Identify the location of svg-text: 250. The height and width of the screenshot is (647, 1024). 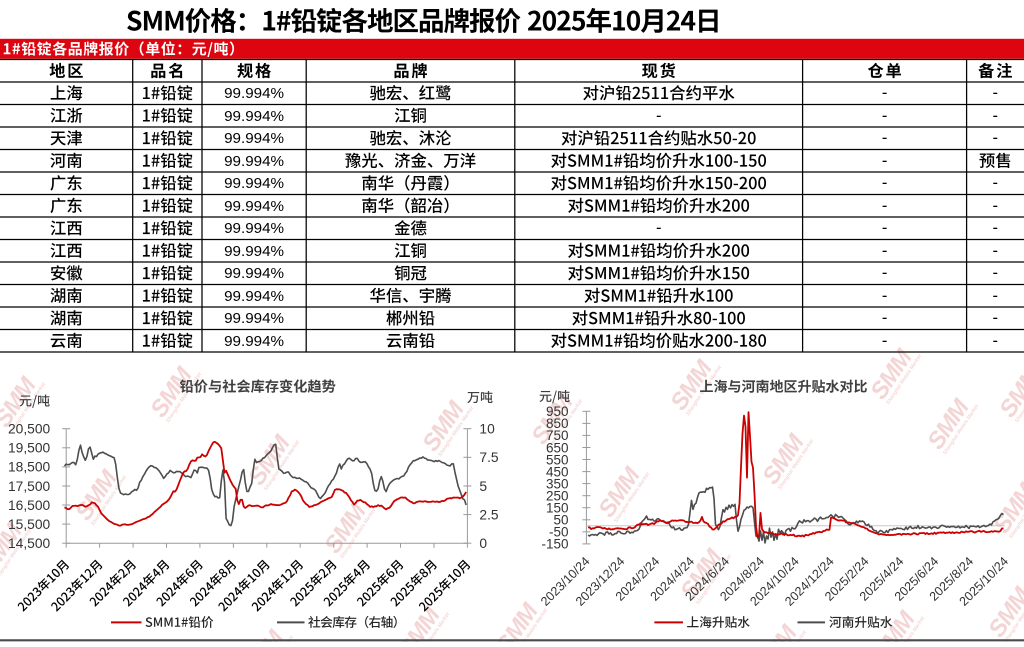
(557, 496).